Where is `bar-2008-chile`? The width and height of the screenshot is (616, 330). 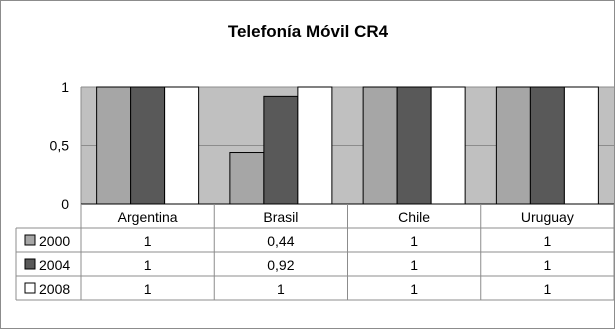
bar-2008-chile is located at coordinates (448, 145).